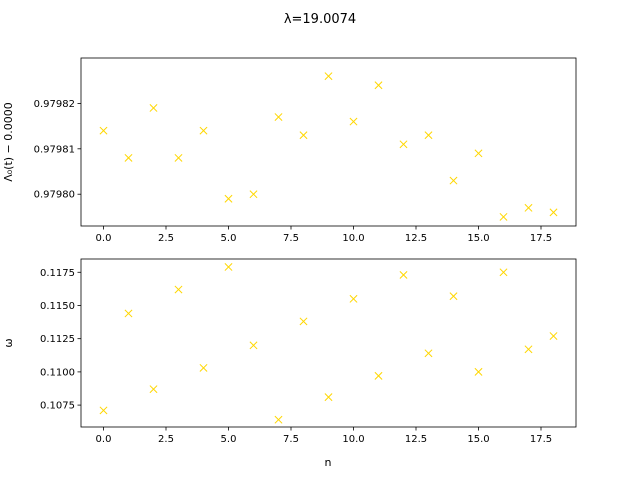 This screenshot has width=640, height=484. Describe the element at coordinates (229, 238) in the screenshot. I see `top-x-tick-label: 5.0` at that location.